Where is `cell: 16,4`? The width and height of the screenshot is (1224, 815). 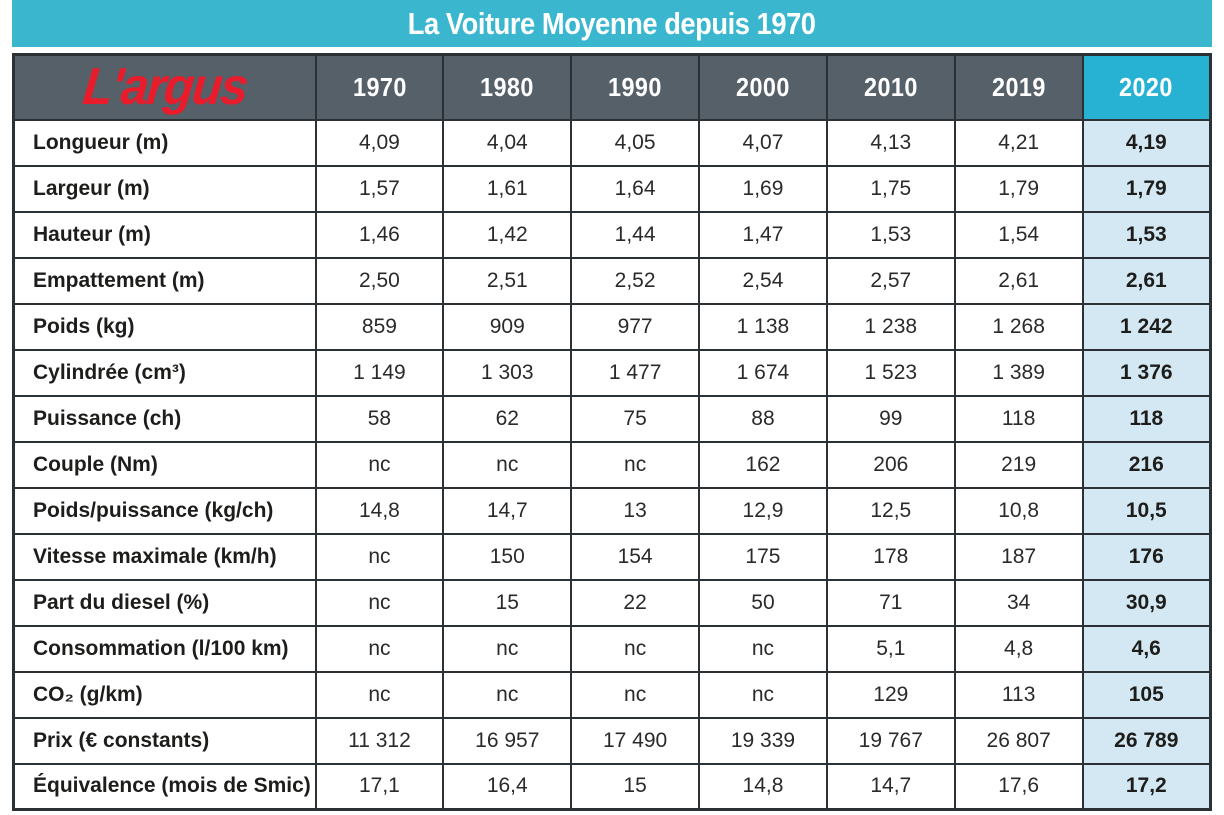 cell: 16,4 is located at coordinates (507, 786).